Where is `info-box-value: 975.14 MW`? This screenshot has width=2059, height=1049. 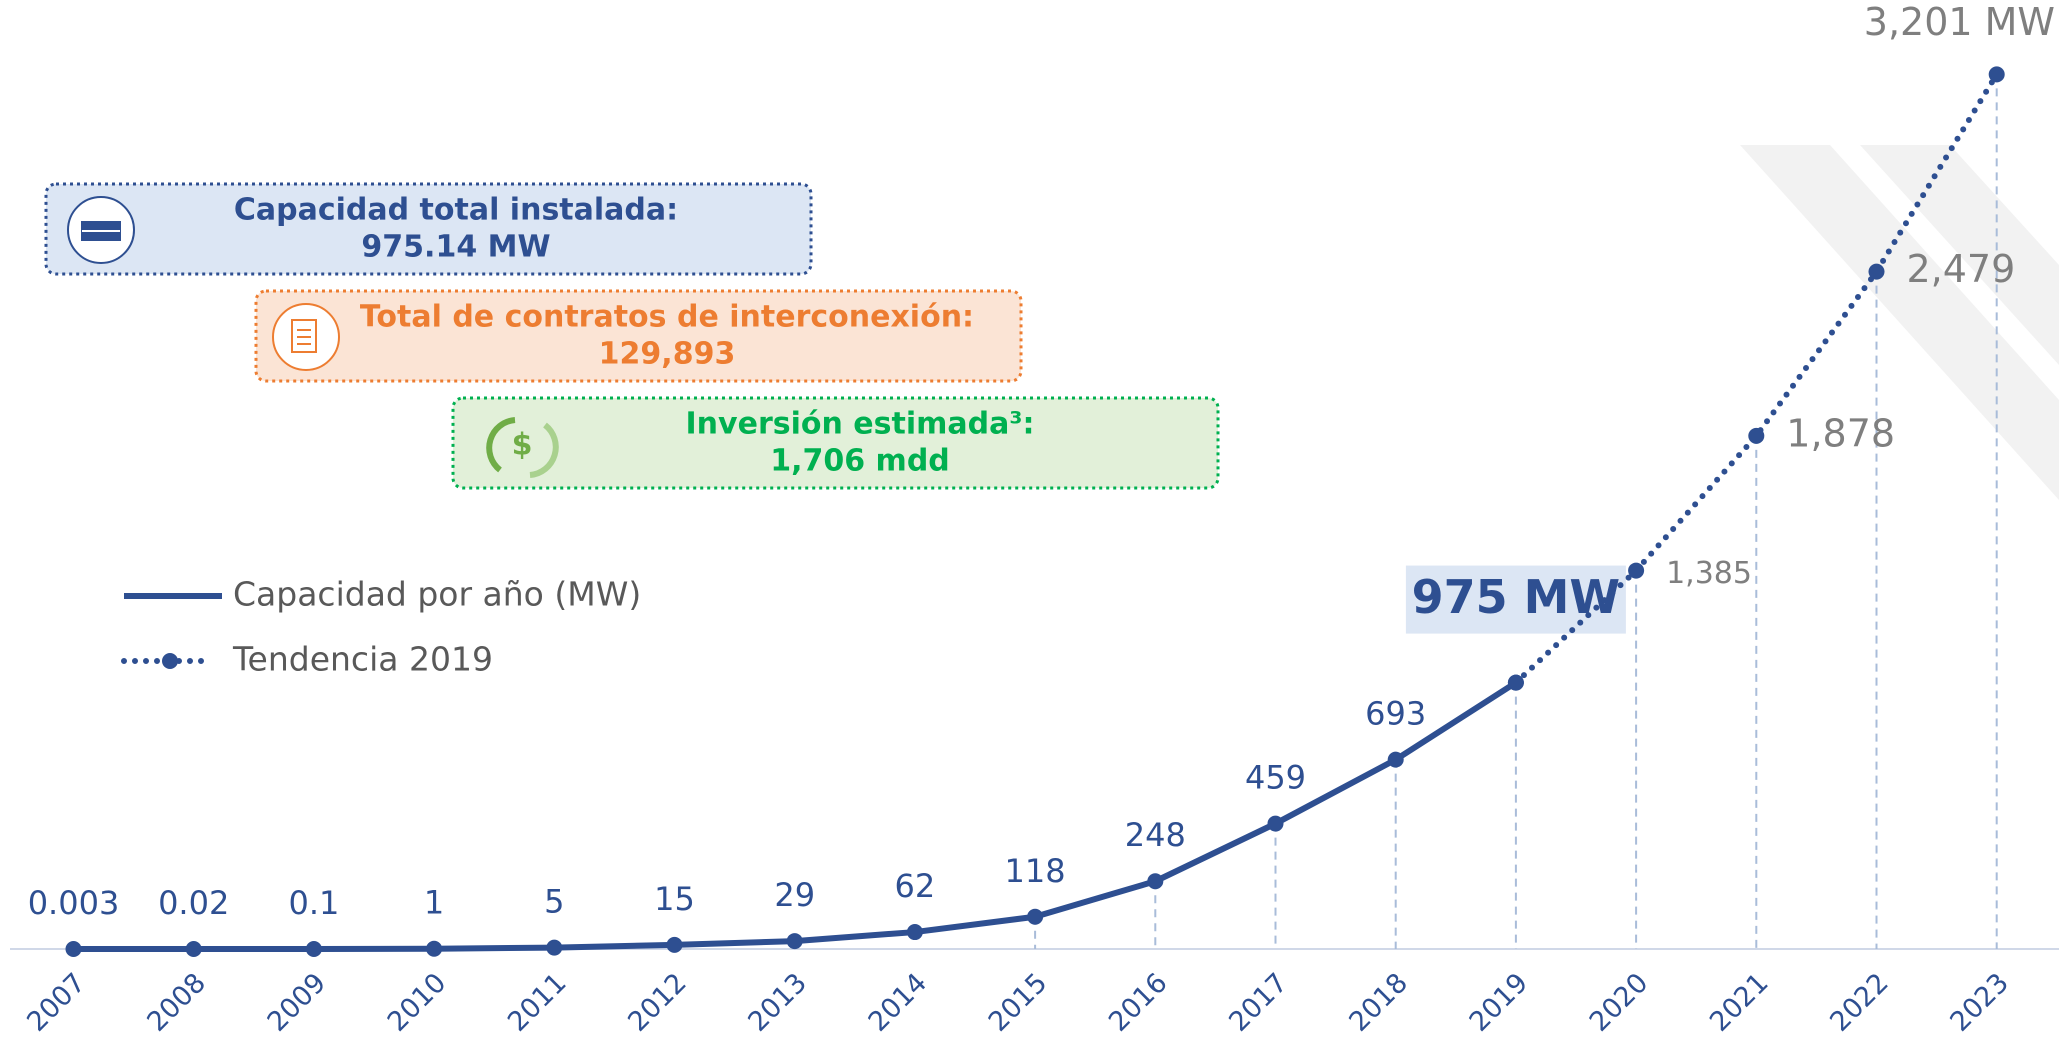
info-box-value: 975.14 MW is located at coordinates (455, 247).